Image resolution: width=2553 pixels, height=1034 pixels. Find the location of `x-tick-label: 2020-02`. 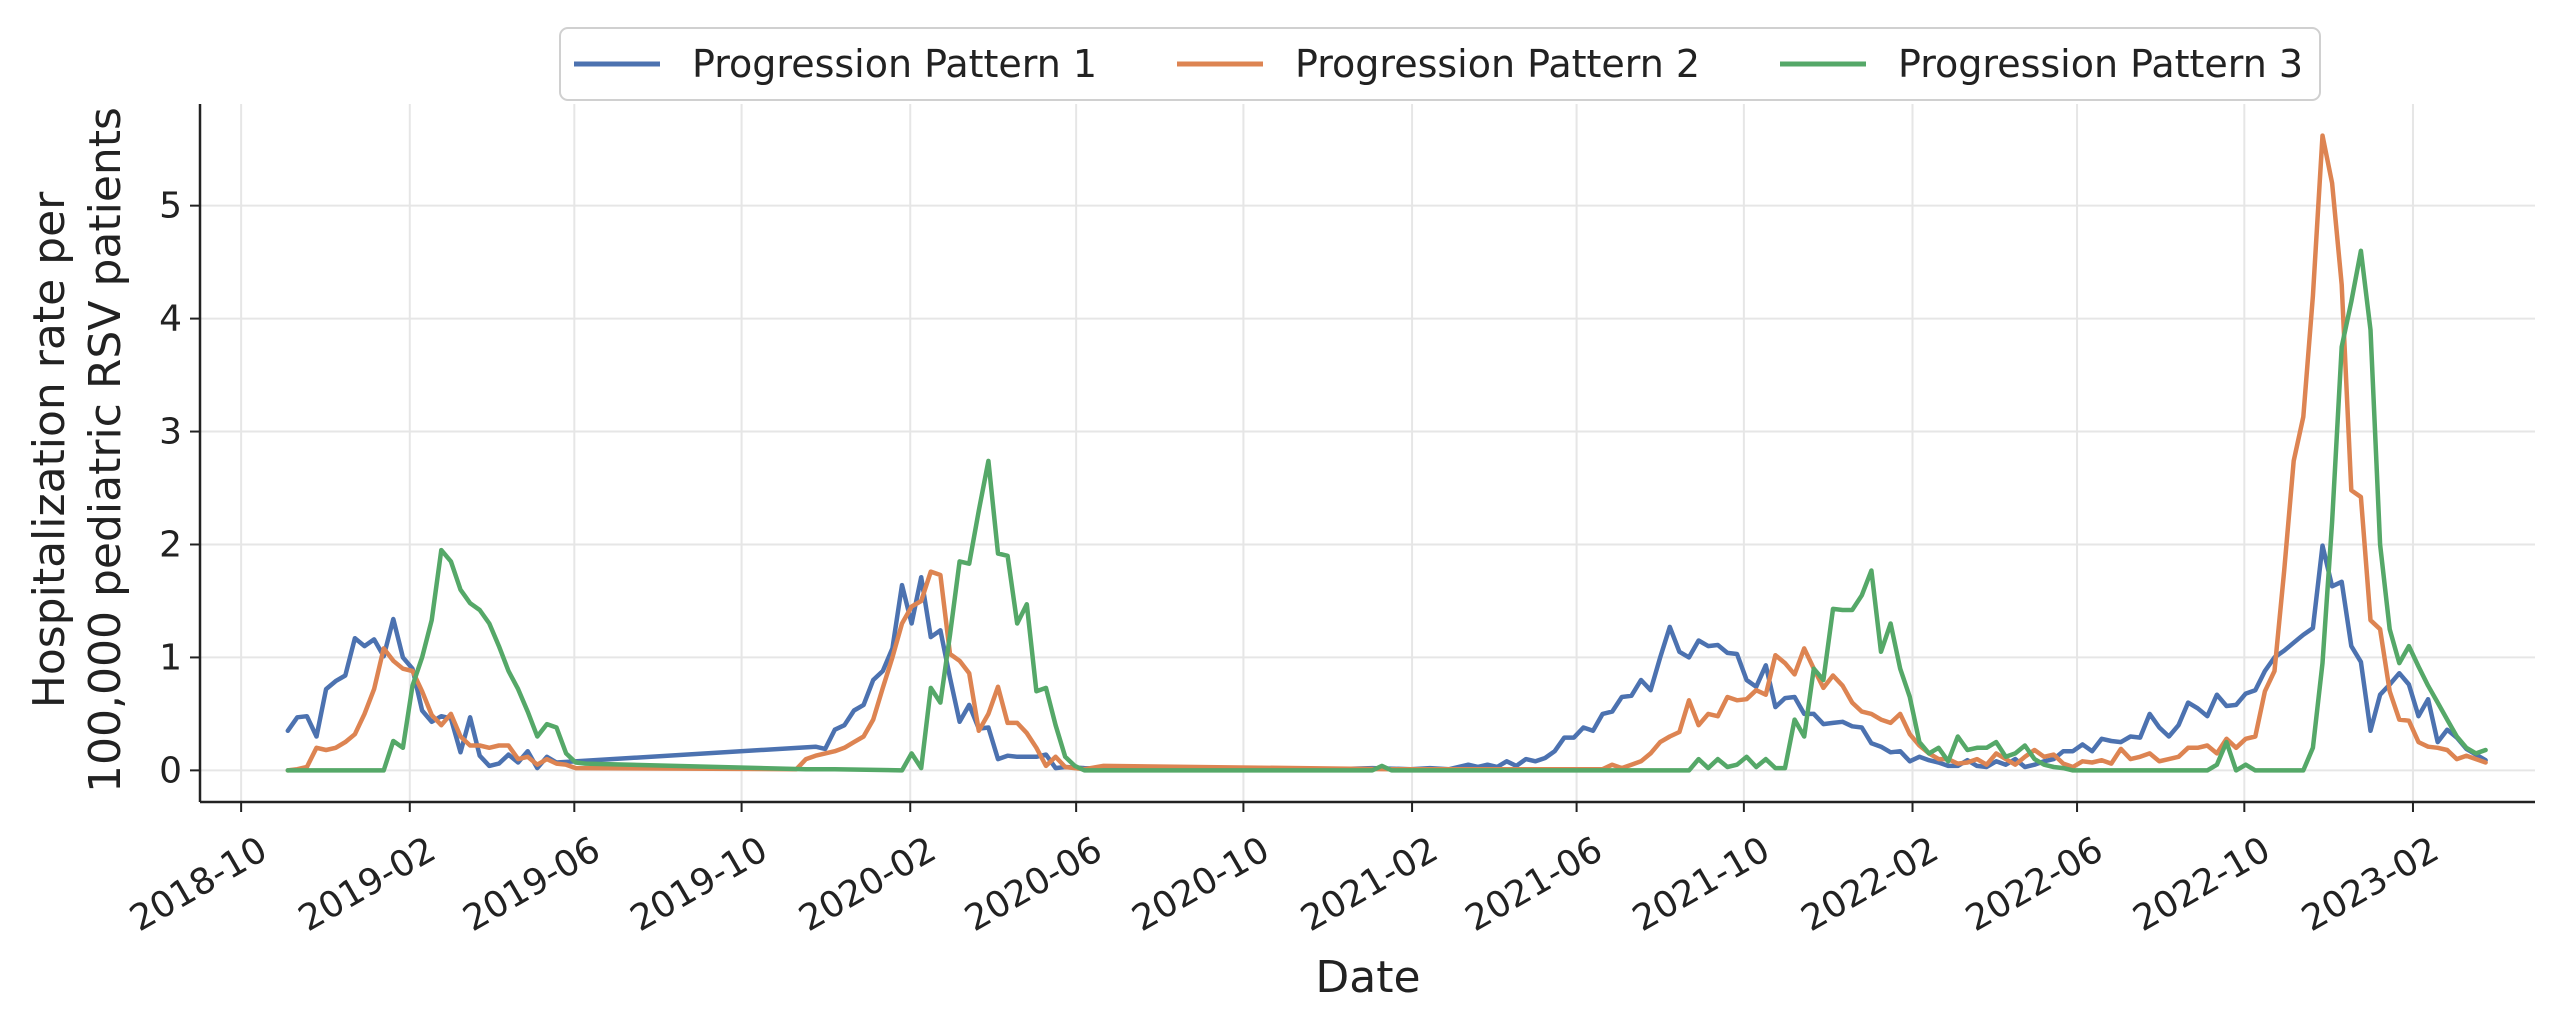

x-tick-label: 2020-02 is located at coordinates (867, 884).